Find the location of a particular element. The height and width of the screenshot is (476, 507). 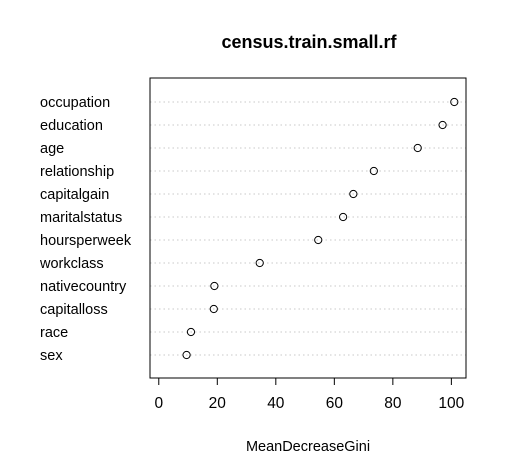

x-tick-label: 40 is located at coordinates (276, 403).